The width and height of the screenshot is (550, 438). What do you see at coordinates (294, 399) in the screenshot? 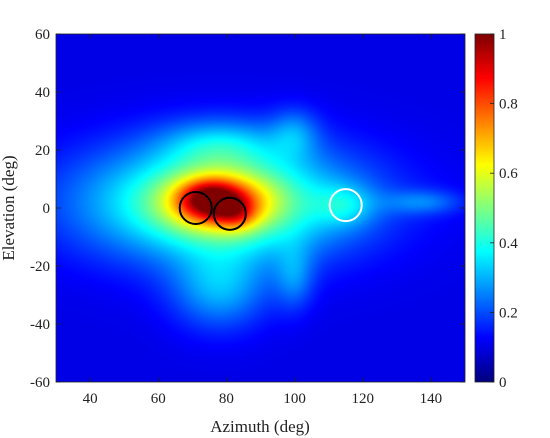
I see `x-tick-label: 100` at bounding box center [294, 399].